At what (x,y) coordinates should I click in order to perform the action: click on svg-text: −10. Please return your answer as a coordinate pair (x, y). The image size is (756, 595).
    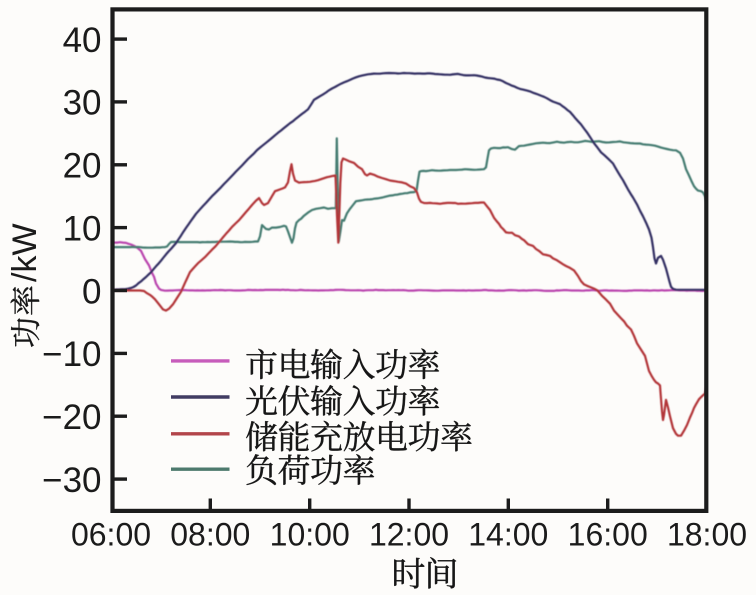
    Looking at the image, I should click on (71, 354).